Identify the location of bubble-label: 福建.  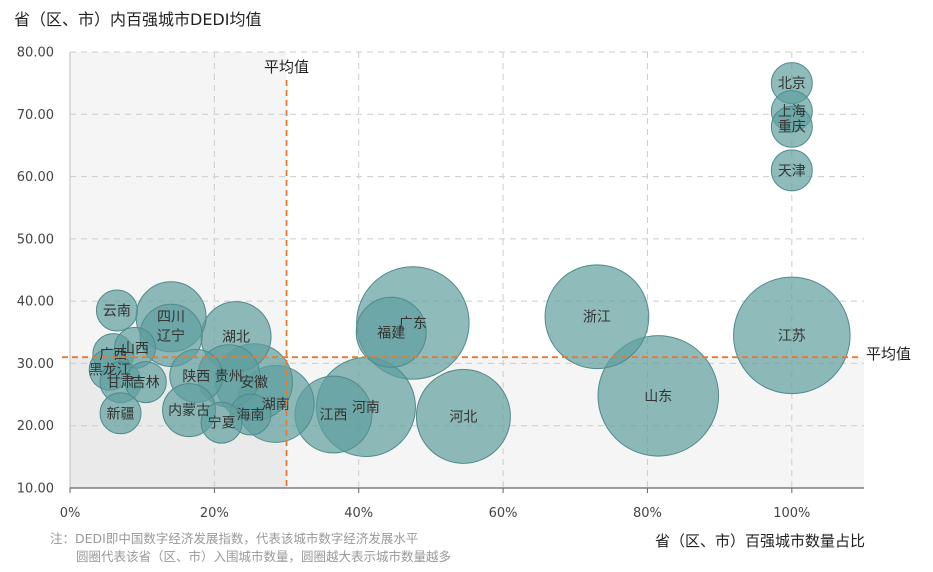
(391, 333).